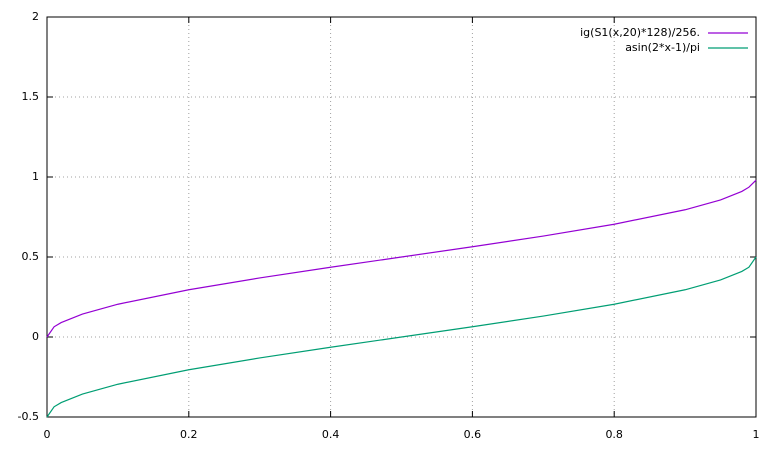  What do you see at coordinates (31, 96) in the screenshot?
I see `y-tick-label: 1.5` at bounding box center [31, 96].